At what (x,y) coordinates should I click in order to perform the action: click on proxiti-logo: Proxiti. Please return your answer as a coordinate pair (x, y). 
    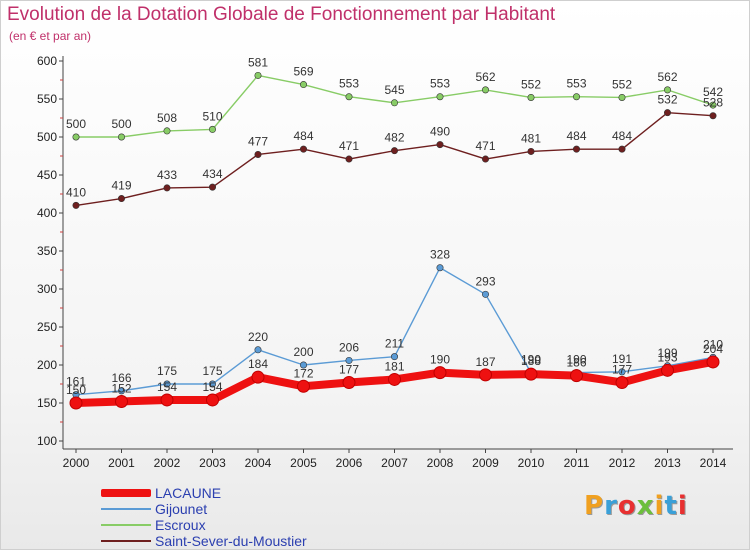
    Looking at the image, I should click on (636, 506).